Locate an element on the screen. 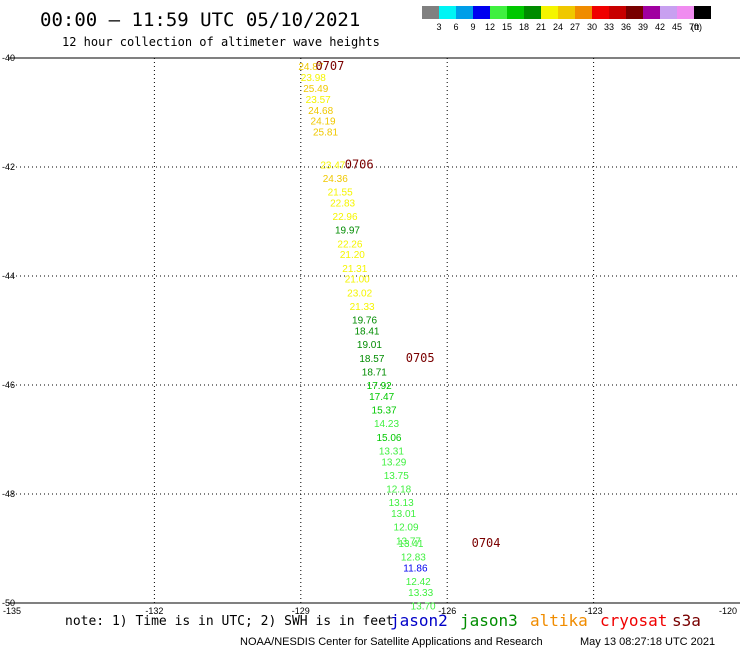 The height and width of the screenshot is (650, 740). wave-height-point: 22.83 is located at coordinates (342, 203).